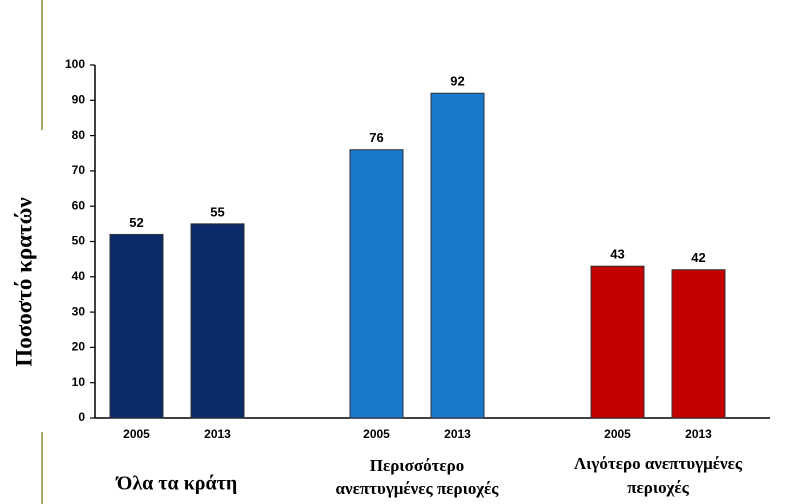 Image resolution: width=788 pixels, height=504 pixels. Describe the element at coordinates (79, 276) in the screenshot. I see `y-tick-label: 40` at that location.